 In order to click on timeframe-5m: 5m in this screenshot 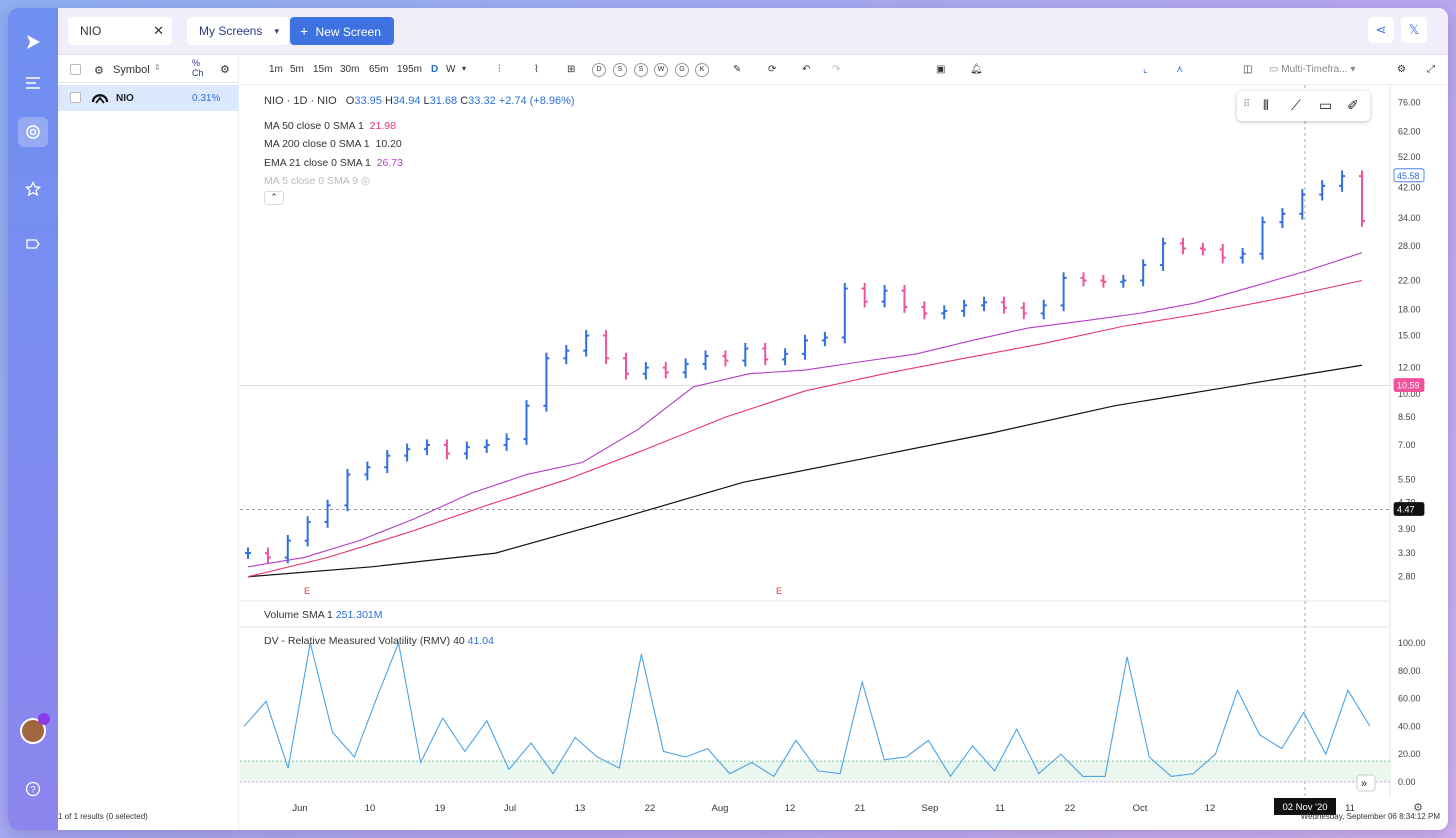, I will do `click(297, 69)`.